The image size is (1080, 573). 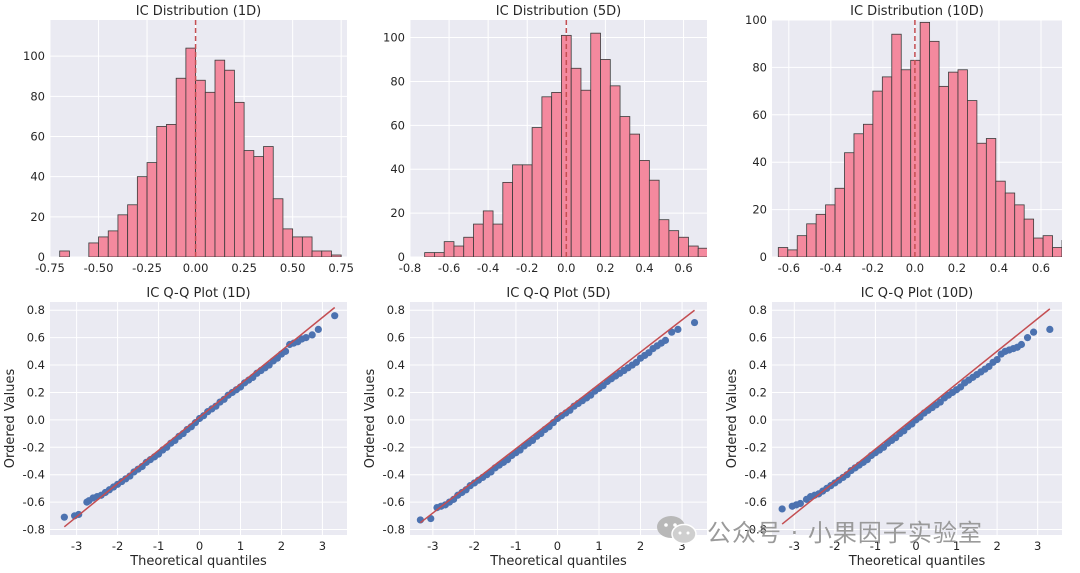 What do you see at coordinates (410, 268) in the screenshot?
I see `x-tick-label: -0.8` at bounding box center [410, 268].